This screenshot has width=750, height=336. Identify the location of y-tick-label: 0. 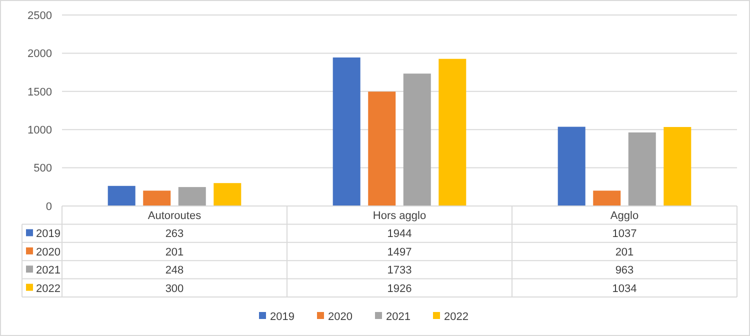
(49, 206).